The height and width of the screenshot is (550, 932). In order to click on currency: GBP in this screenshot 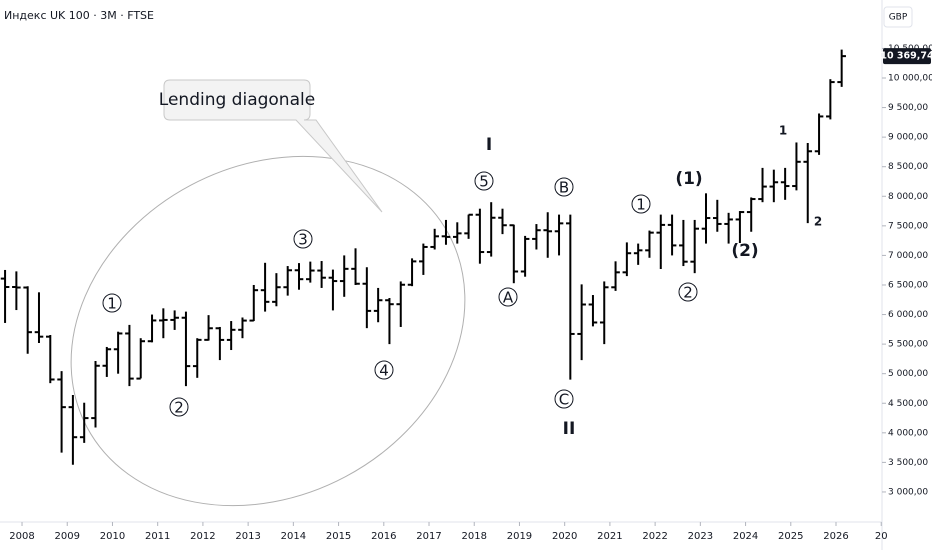, I will do `click(898, 18)`.